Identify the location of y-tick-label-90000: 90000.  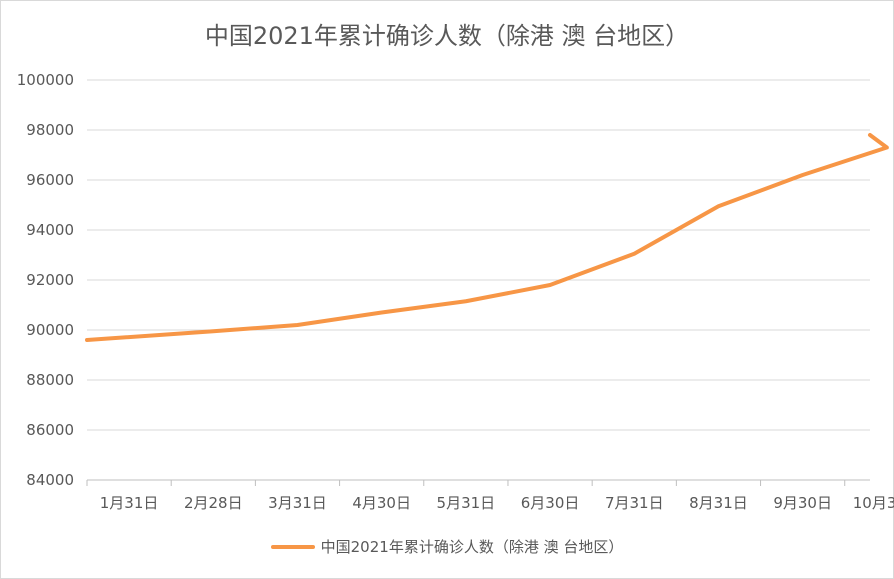
(50, 330).